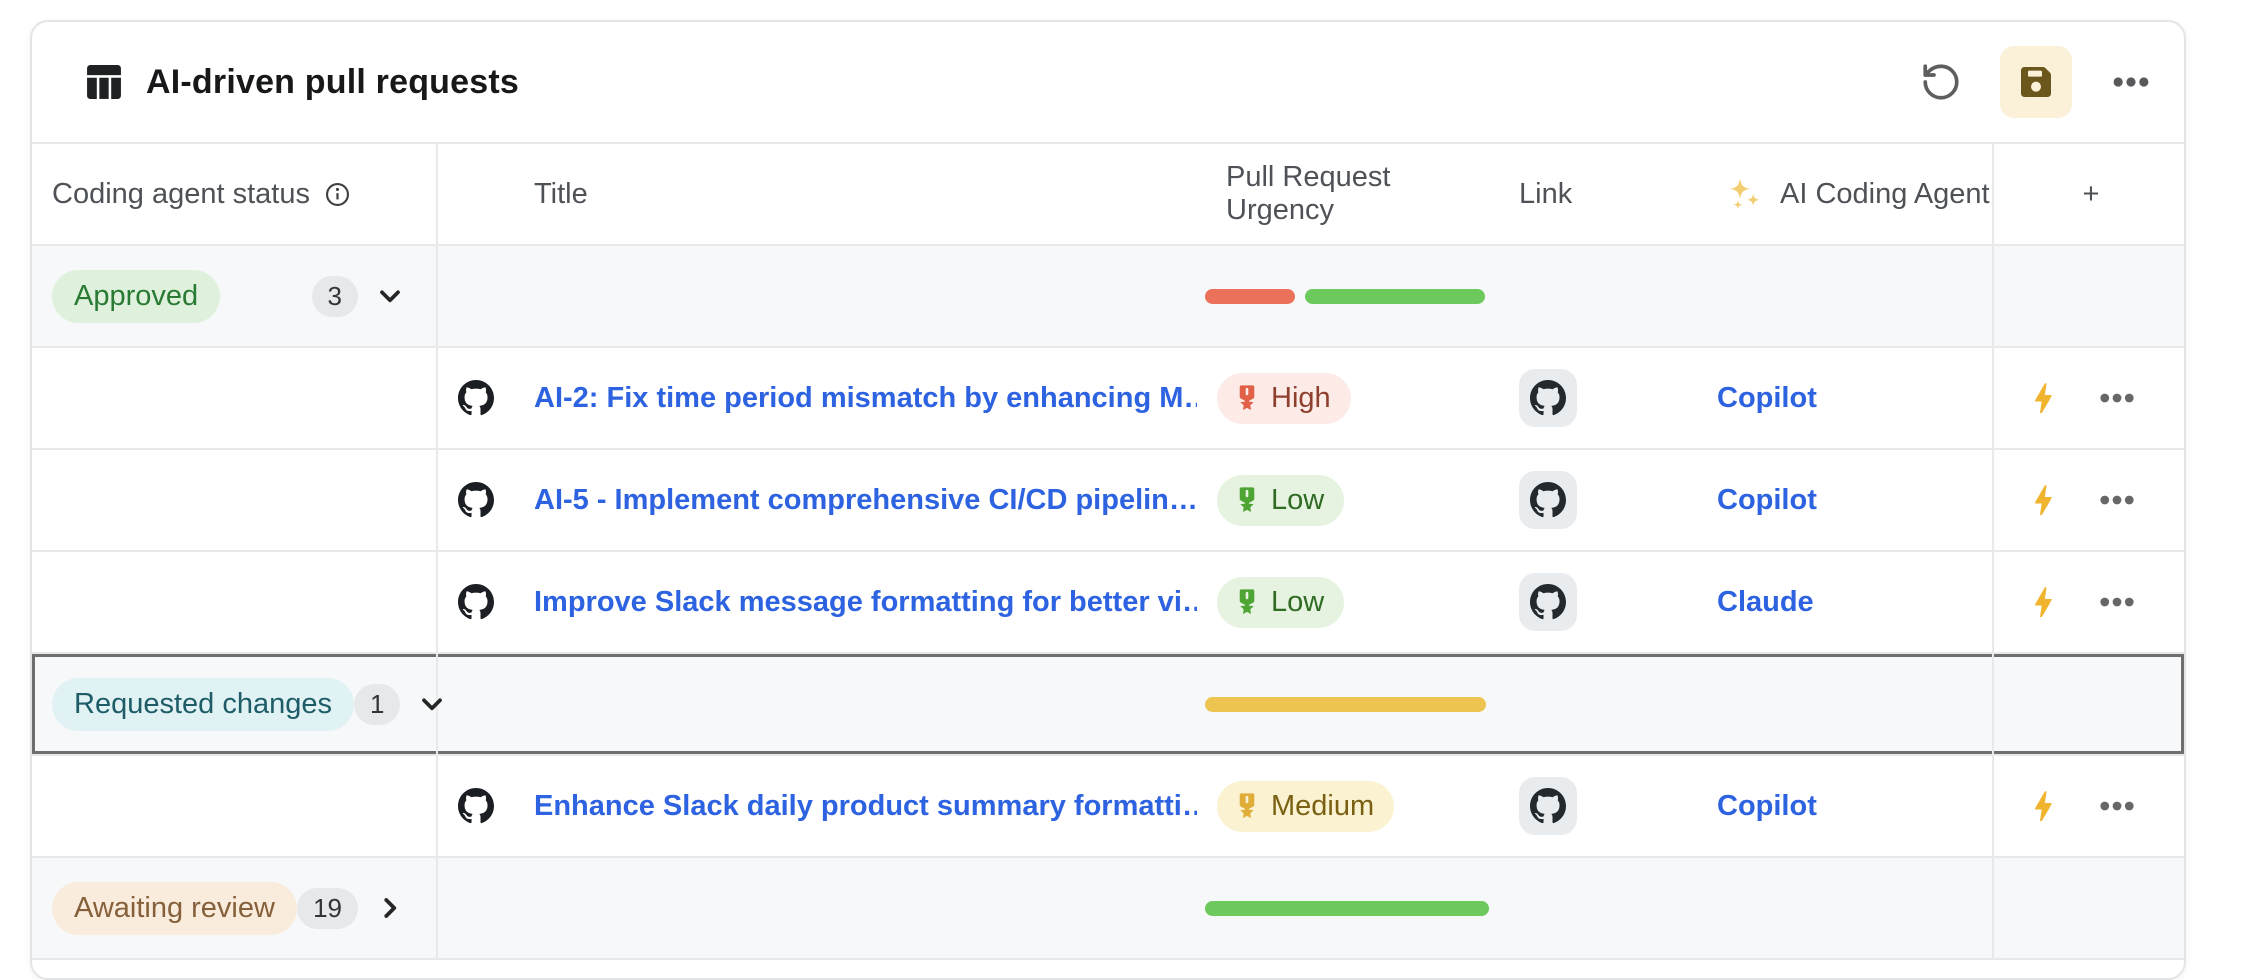 The image size is (2244, 980). Describe the element at coordinates (203, 704) in the screenshot. I see `status-badge: Requested changes` at that location.